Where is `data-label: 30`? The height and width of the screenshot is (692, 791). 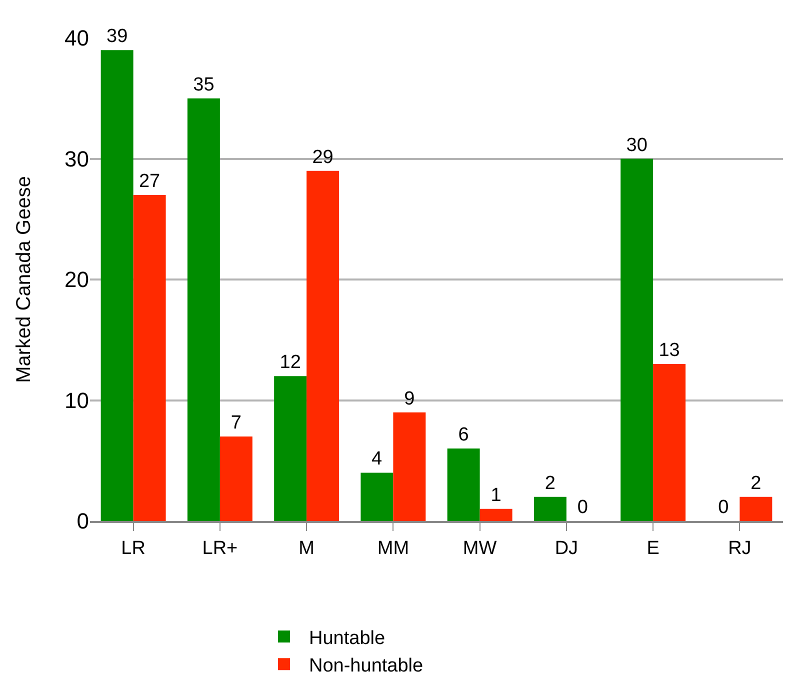
data-label: 30 is located at coordinates (637, 145).